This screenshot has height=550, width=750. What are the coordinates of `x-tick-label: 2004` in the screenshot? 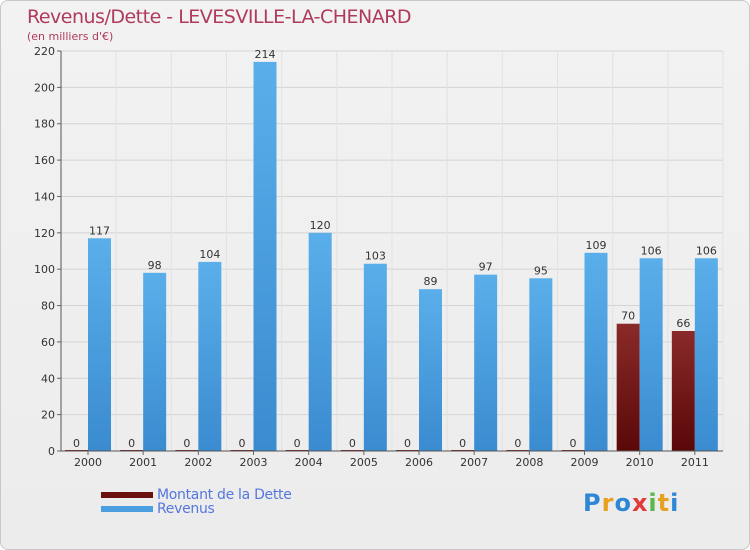 It's located at (309, 462).